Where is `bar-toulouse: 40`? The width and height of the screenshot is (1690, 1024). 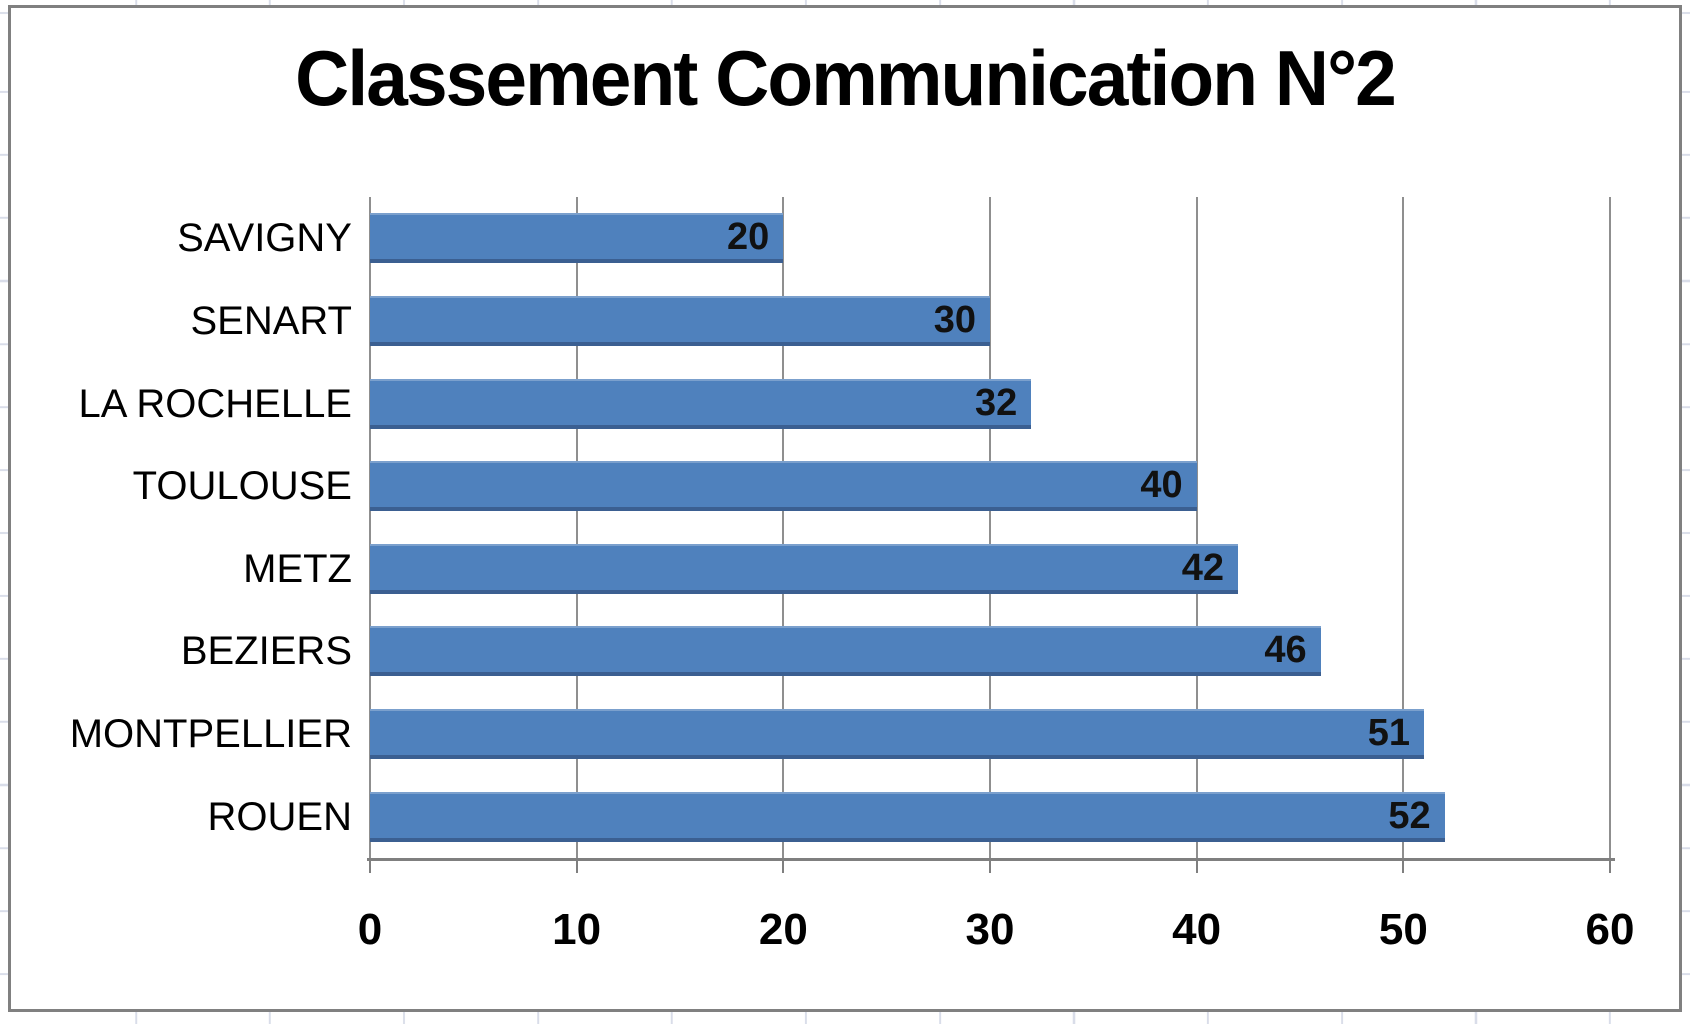 bar-toulouse: 40 is located at coordinates (783, 486).